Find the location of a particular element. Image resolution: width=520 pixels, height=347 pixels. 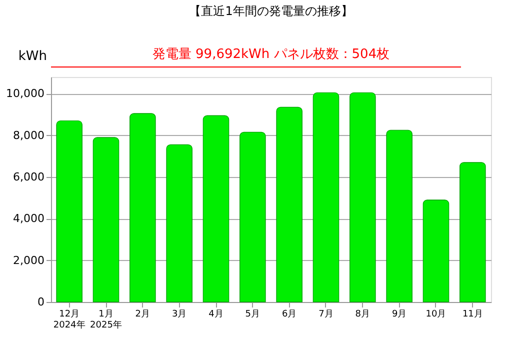

x-tick-label: 9月 is located at coordinates (399, 315).